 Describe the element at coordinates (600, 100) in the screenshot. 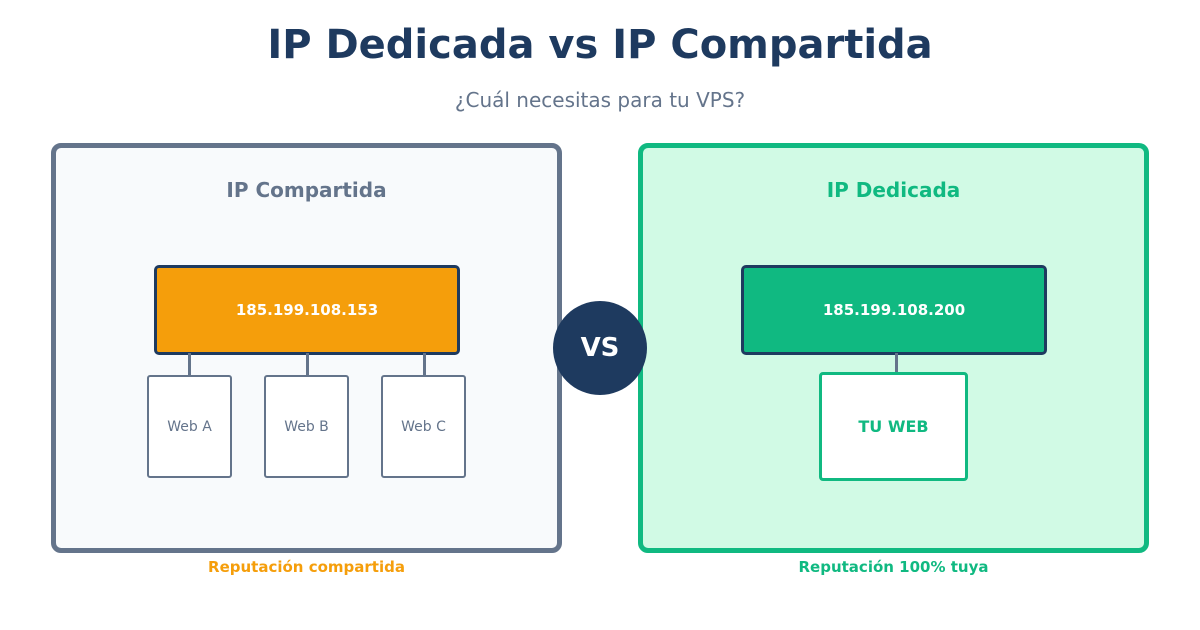

I see `page-subtitle: ¿Cuál necesitas para tu VPS?` at that location.